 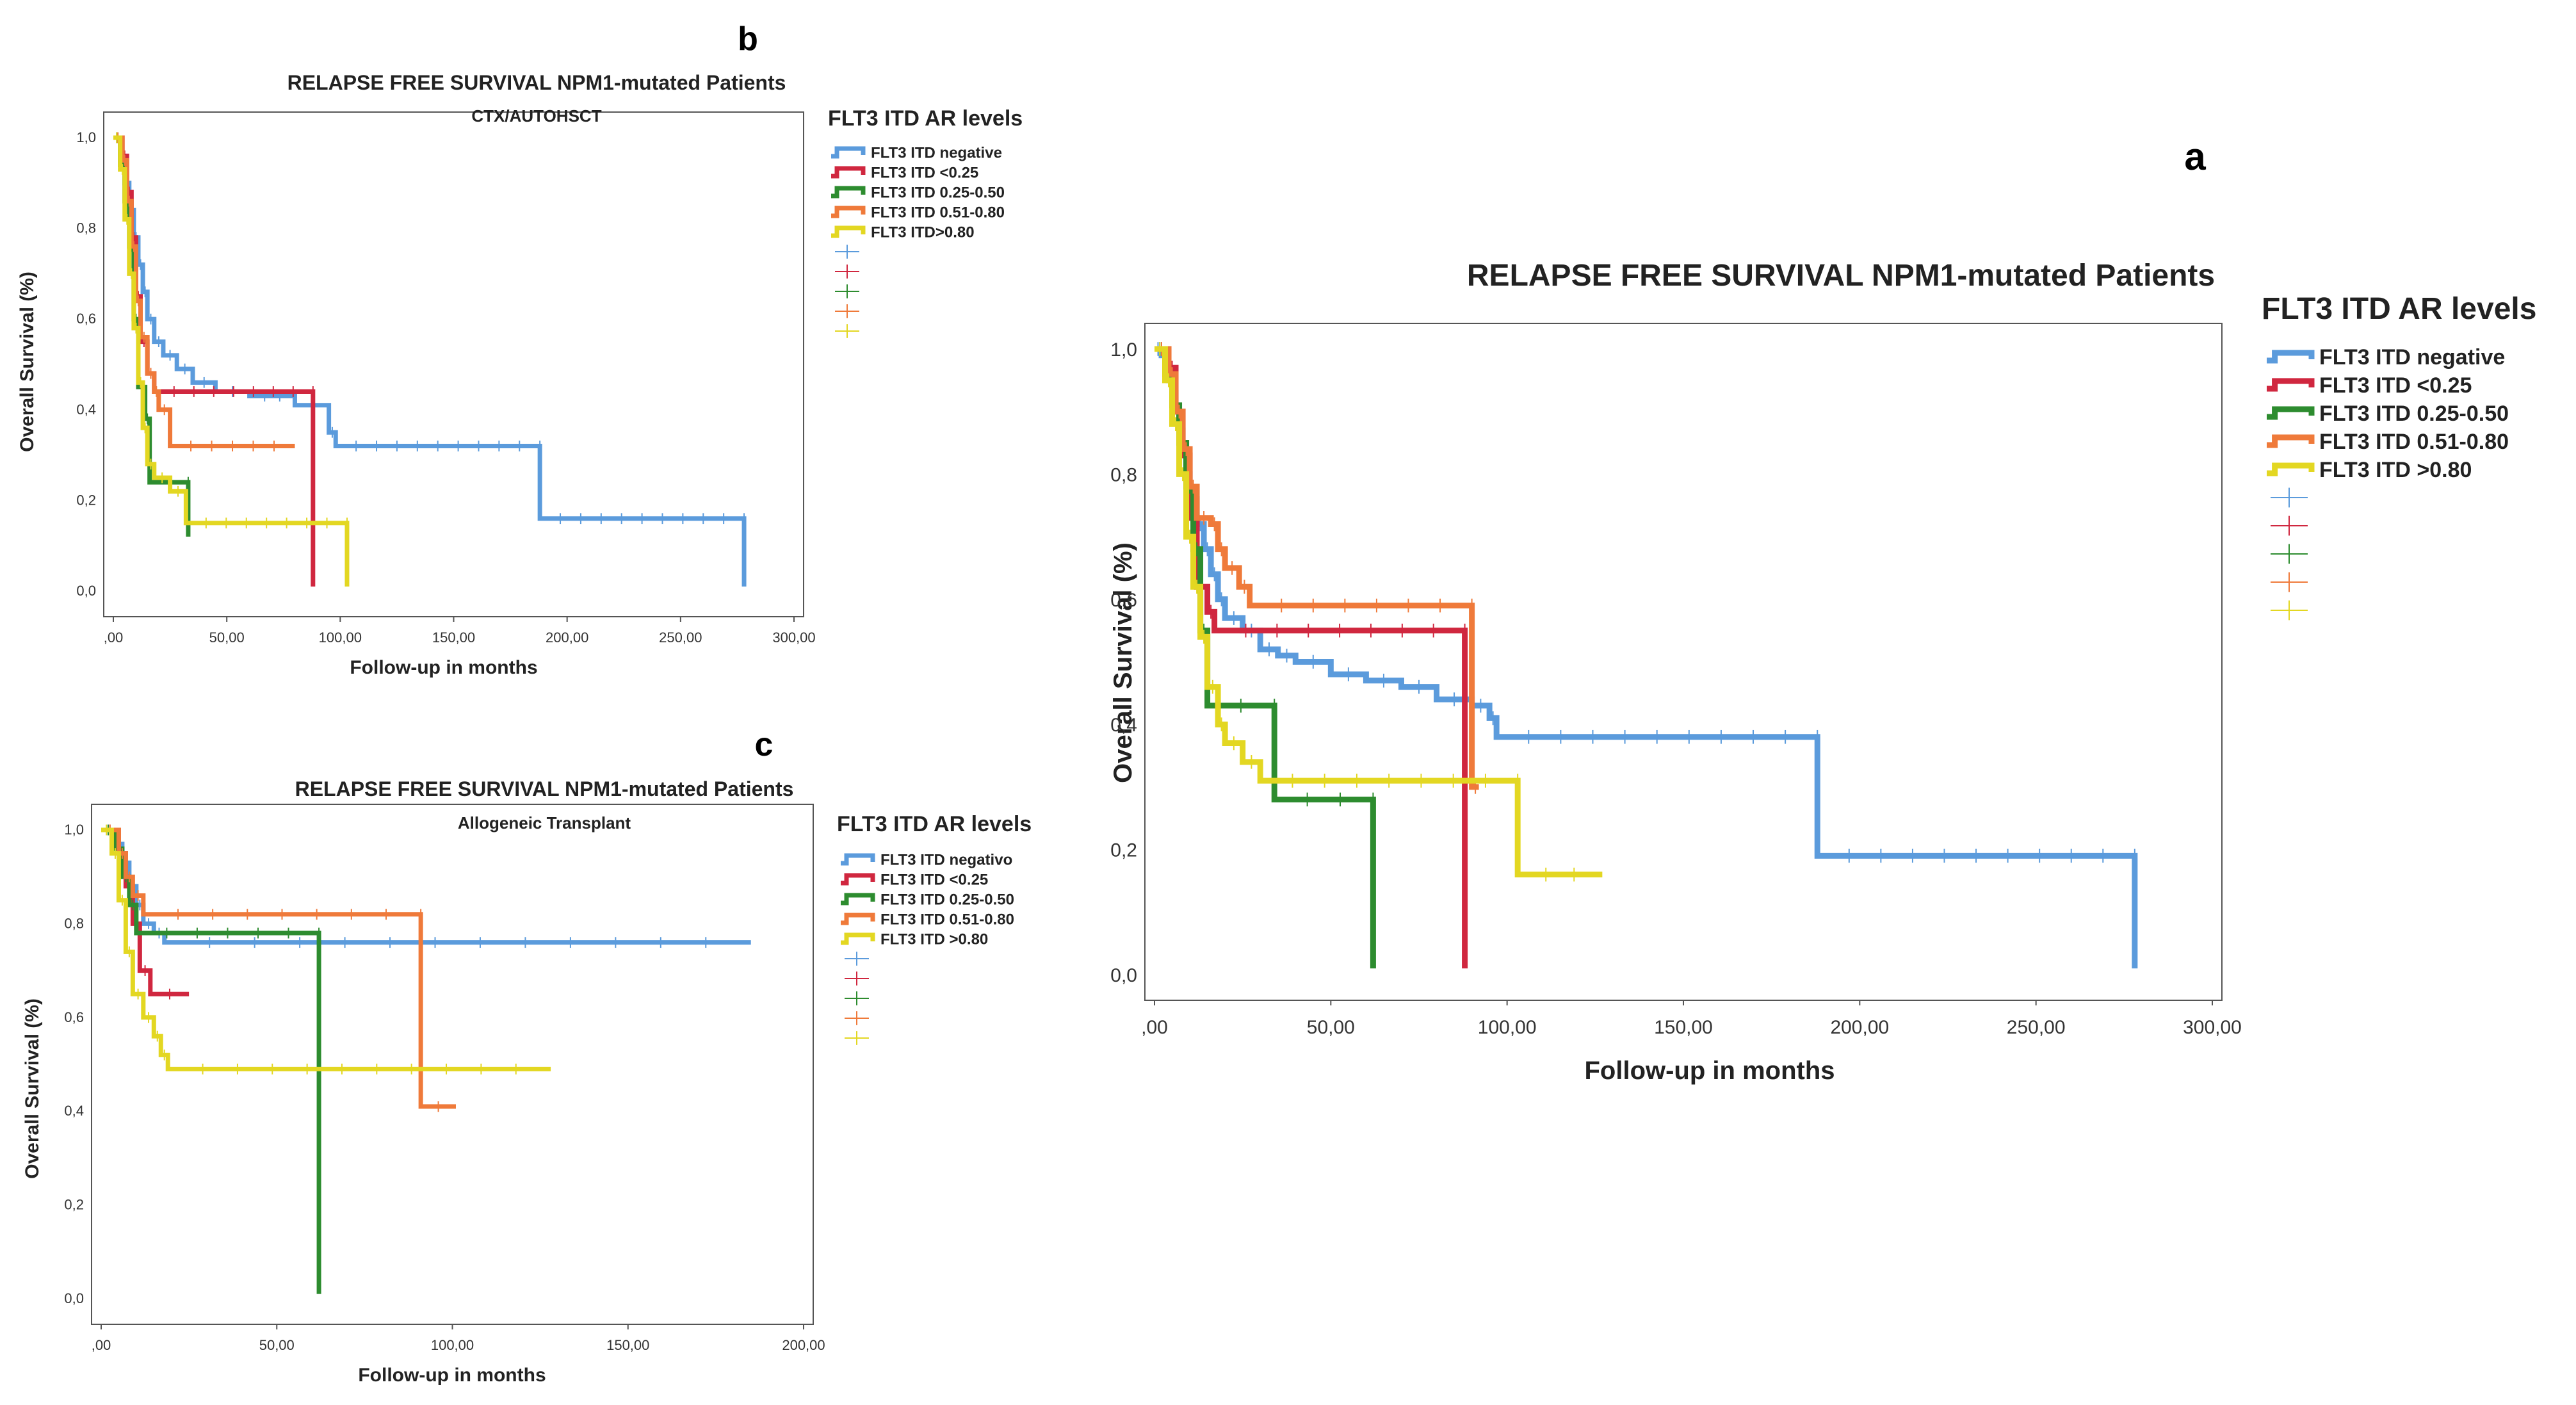 I want to click on chart-subtitle: Allogeneic Transplant, so click(x=544, y=822).